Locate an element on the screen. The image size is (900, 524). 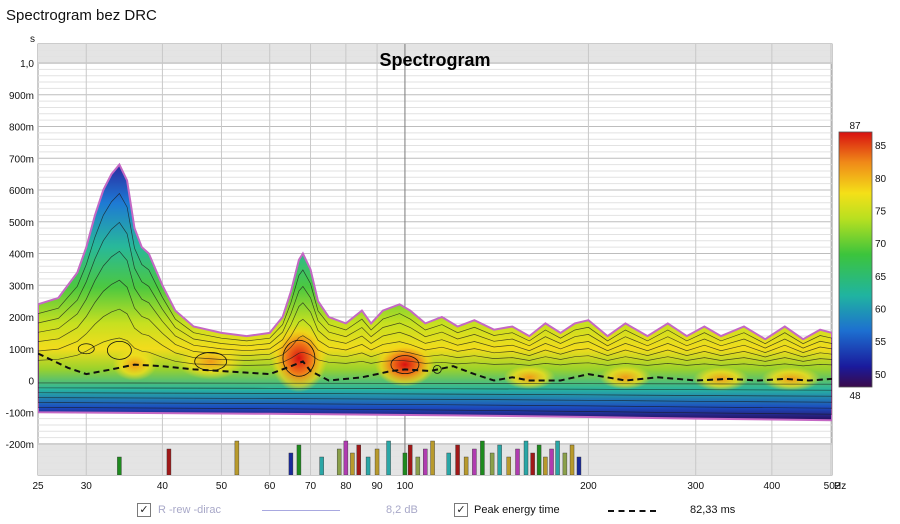
y-tick-label: 1,0 is located at coordinates (27, 64).